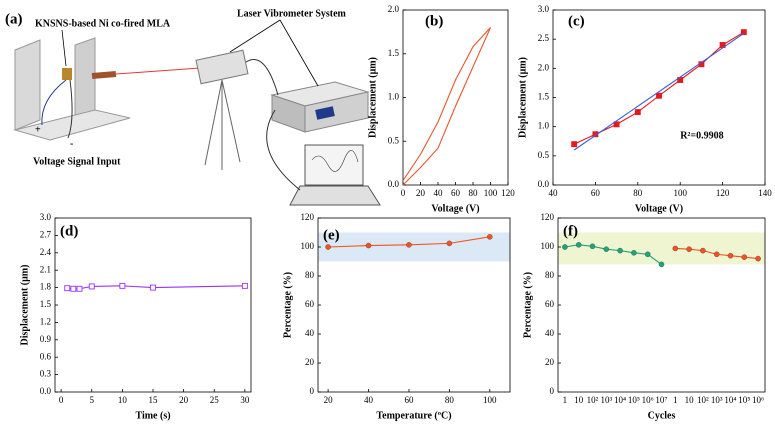 Image resolution: width=775 pixels, height=425 pixels. I want to click on x-tick-label: 100, so click(491, 193).